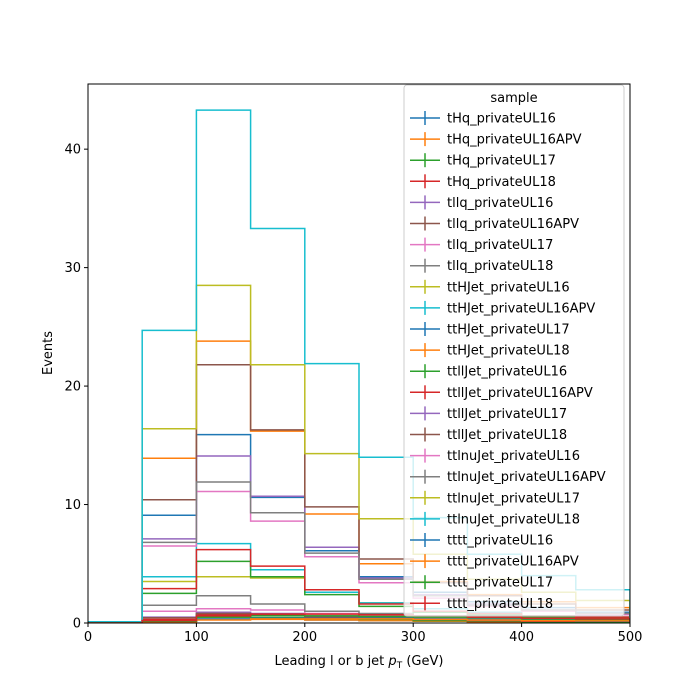  I want to click on legend-item: tllq_privateUL17, so click(481, 245).